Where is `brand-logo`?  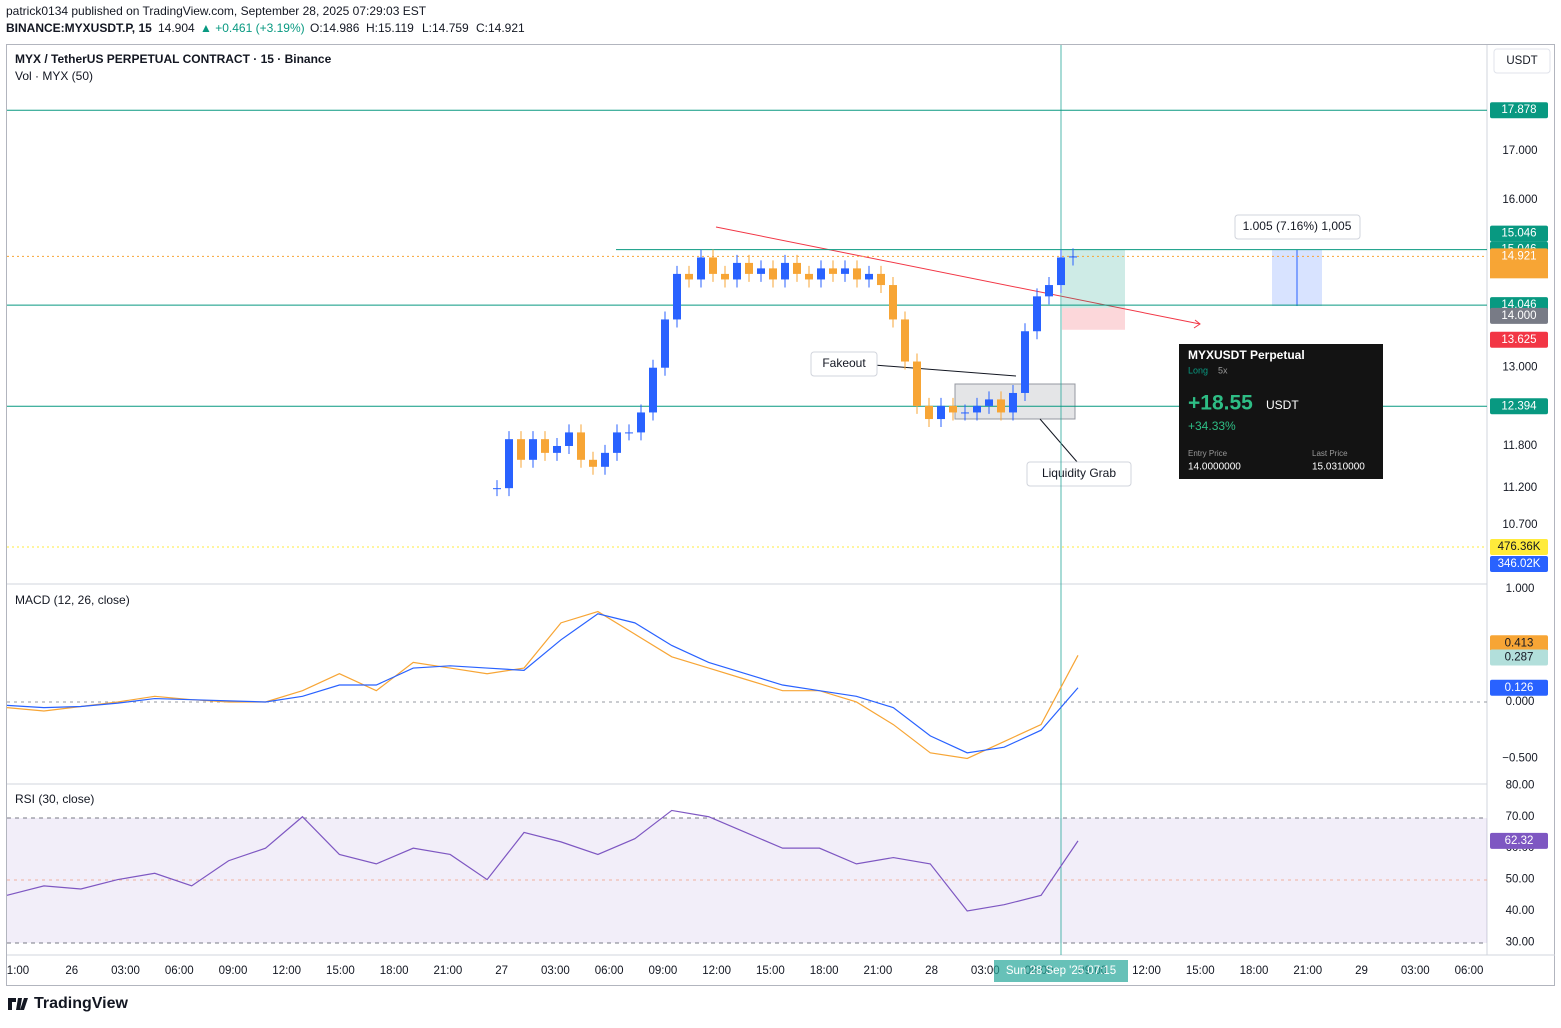 brand-logo is located at coordinates (18, 1004).